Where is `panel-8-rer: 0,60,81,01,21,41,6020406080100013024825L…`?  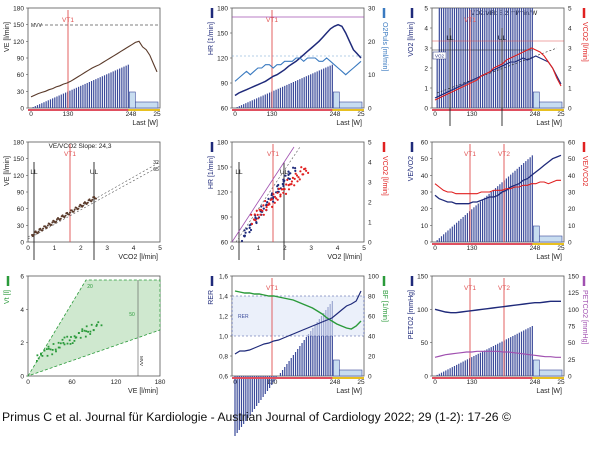 panel-8-rer: 0,60,81,01,21,41,6020406080100013024825L… is located at coordinates (298, 355).